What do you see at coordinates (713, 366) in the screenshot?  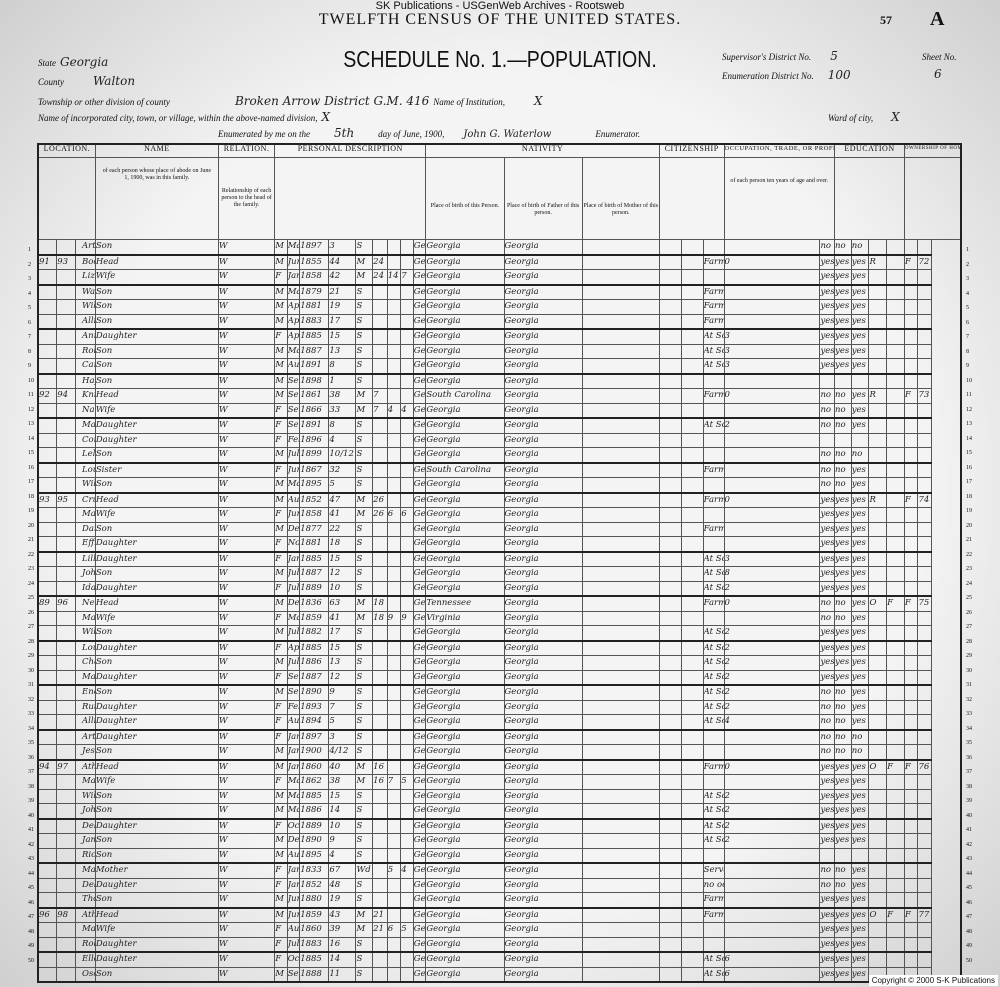 I see `occupation-cell: At School` at bounding box center [713, 366].